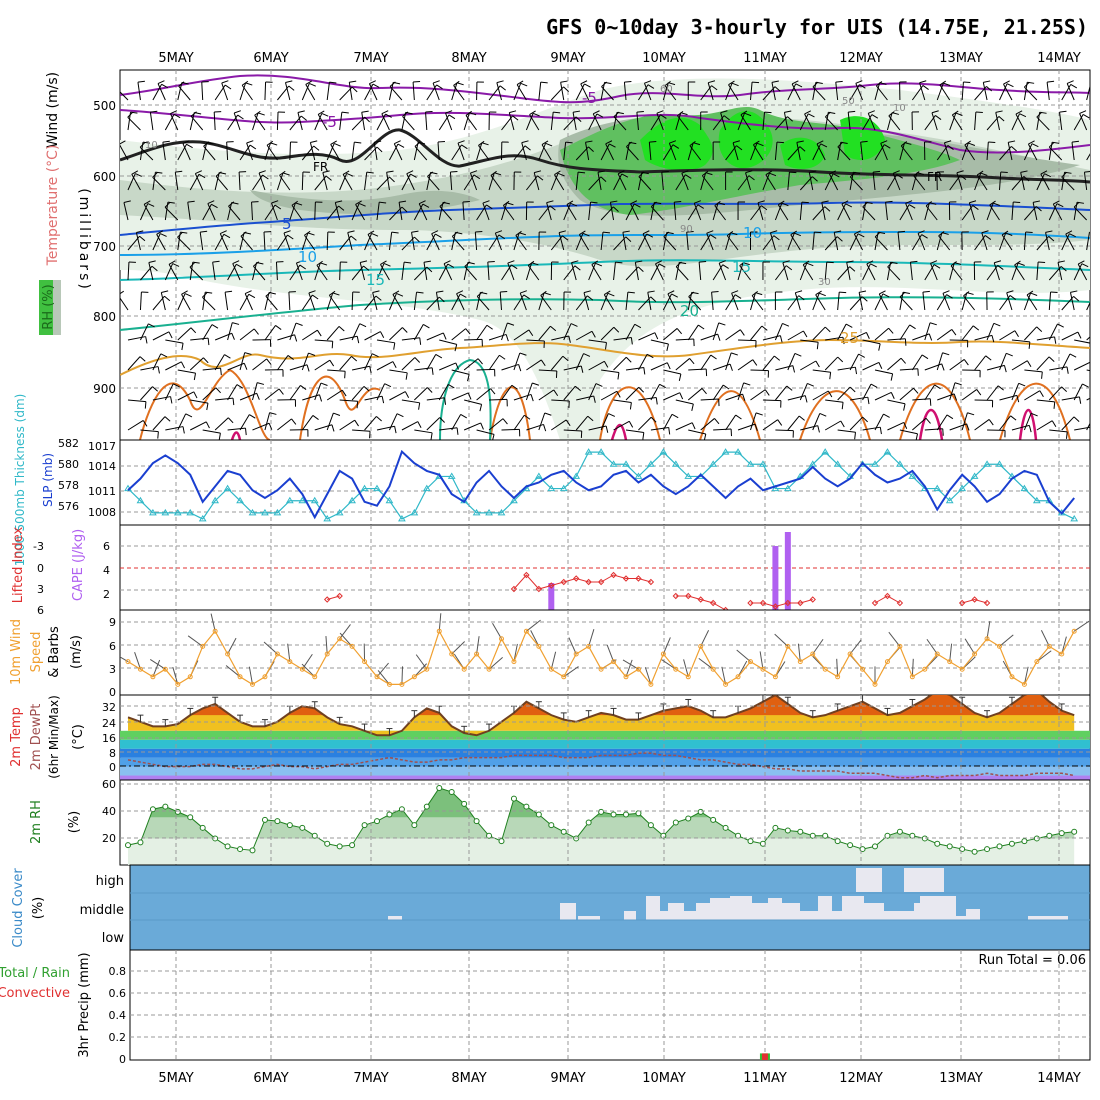 Image resolution: width=1100 pixels, height=1100 pixels. What do you see at coordinates (38, 908) in the screenshot?
I see `cloud-axis-units: (%)` at bounding box center [38, 908].